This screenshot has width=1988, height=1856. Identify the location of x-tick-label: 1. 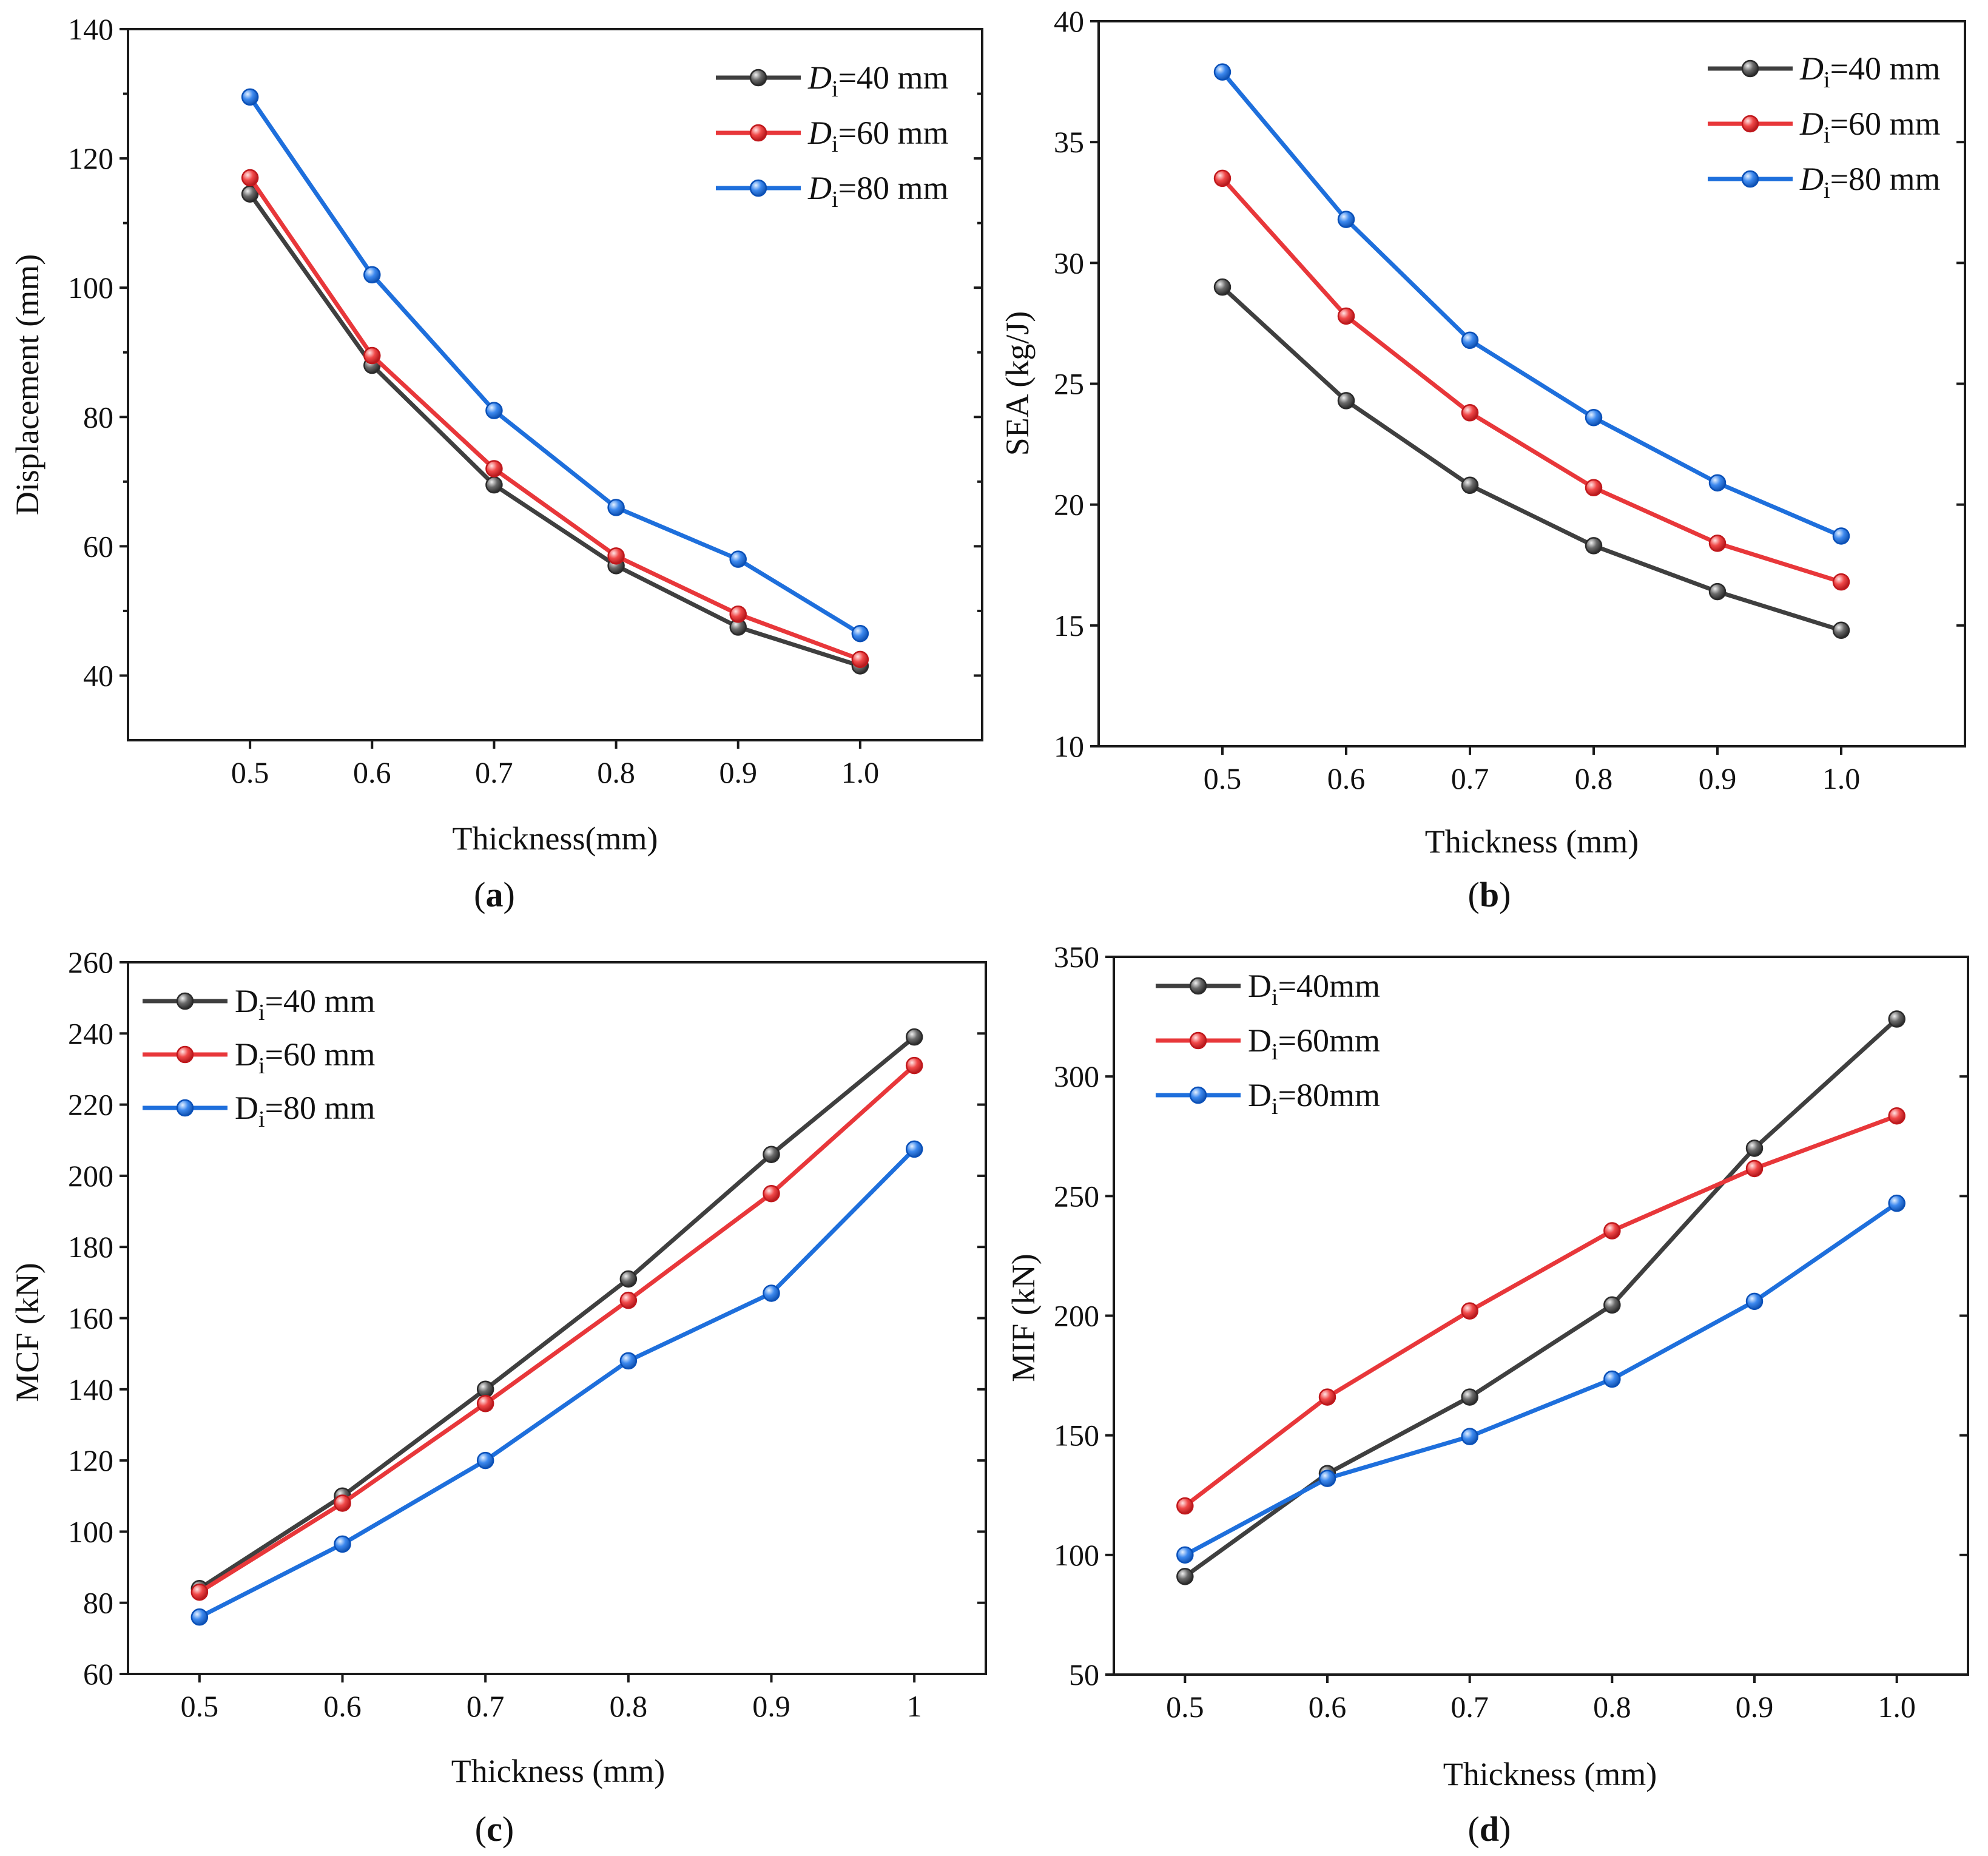
(914, 1706).